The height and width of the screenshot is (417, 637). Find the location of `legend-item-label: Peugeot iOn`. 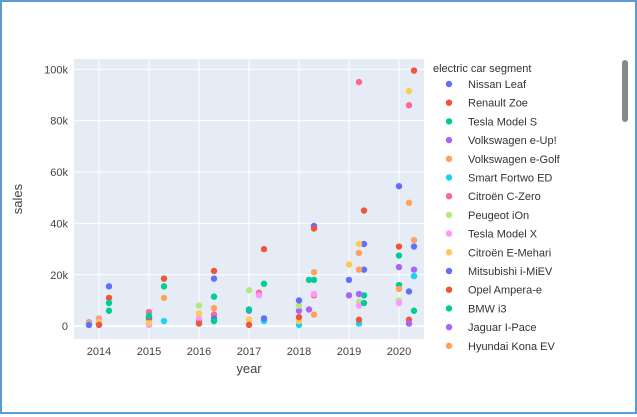

legend-item-label: Peugeot iOn is located at coordinates (498, 216).